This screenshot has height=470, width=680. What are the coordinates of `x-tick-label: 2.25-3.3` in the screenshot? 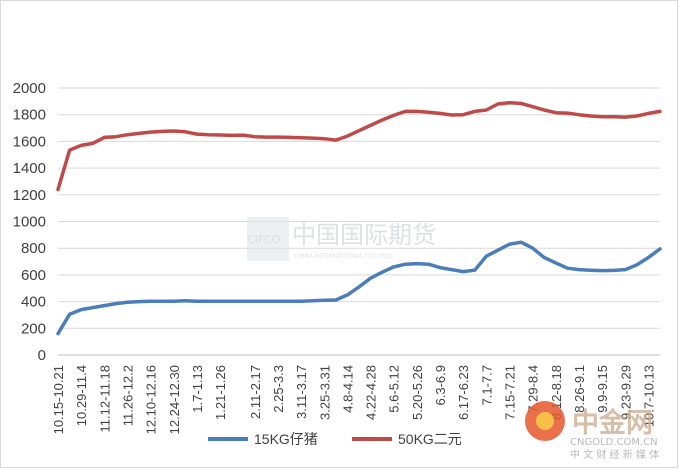 It's located at (278, 389).